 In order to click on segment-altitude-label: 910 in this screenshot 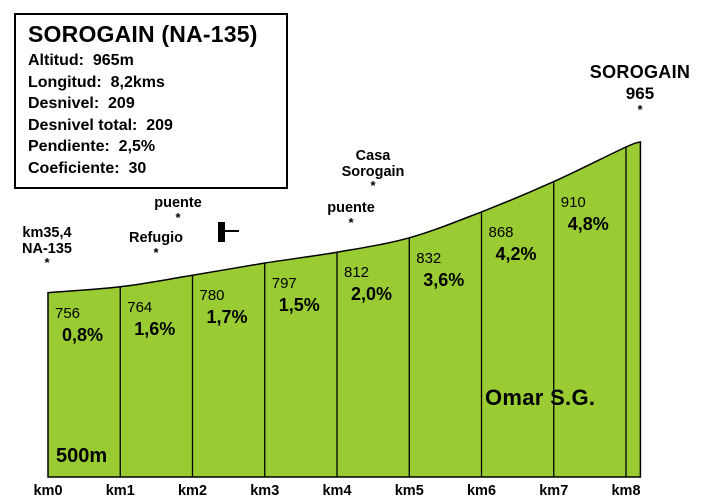, I will do `click(573, 202)`.